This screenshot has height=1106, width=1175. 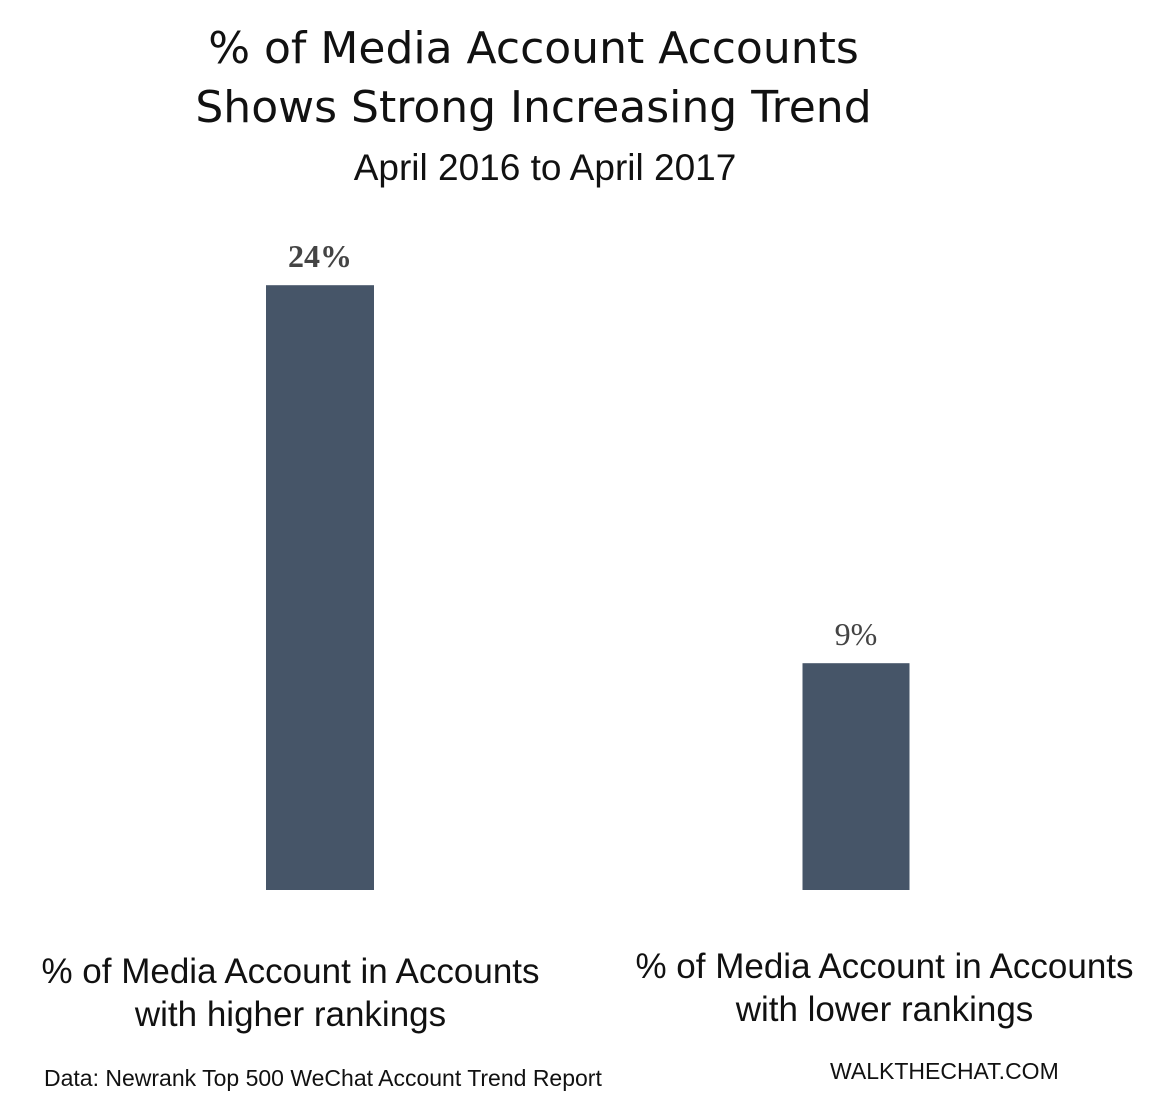 I want to click on category-label-line: with lower rankings, so click(x=884, y=1009).